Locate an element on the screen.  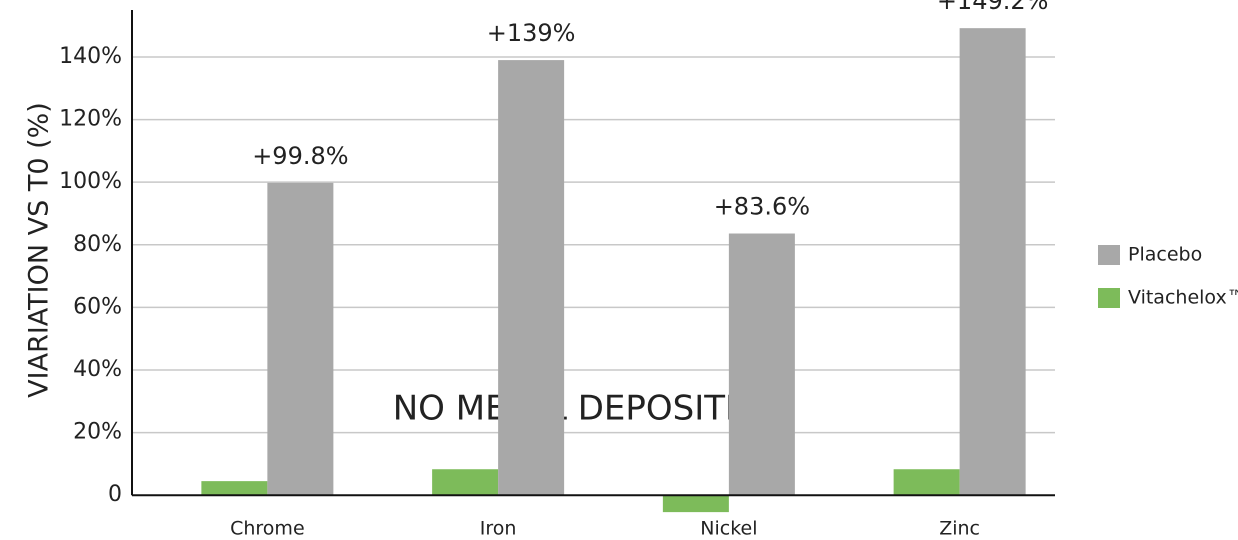
data-label: +83.6% is located at coordinates (762, 207).